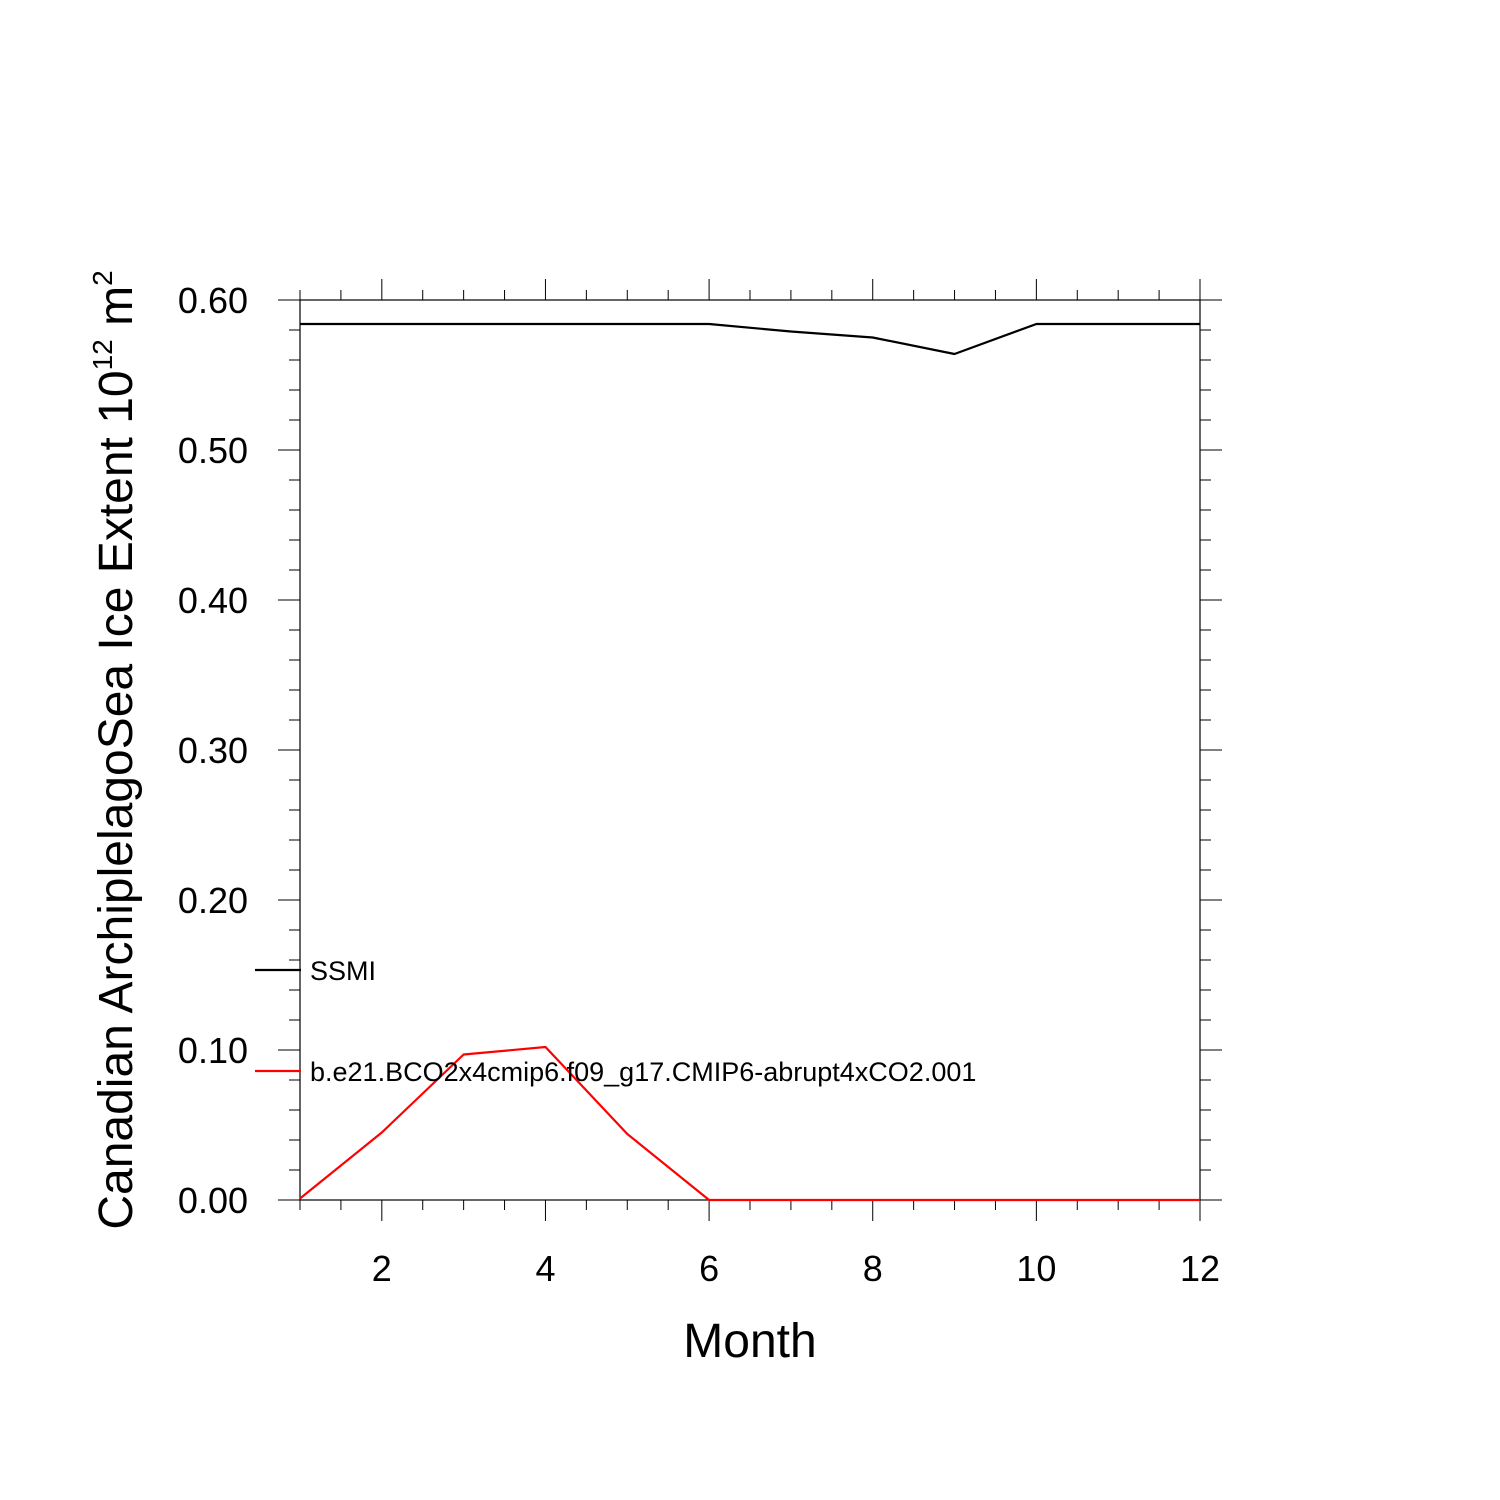 The width and height of the screenshot is (1500, 1500). What do you see at coordinates (213, 450) in the screenshot?
I see `y-tick-label: 0.50` at bounding box center [213, 450].